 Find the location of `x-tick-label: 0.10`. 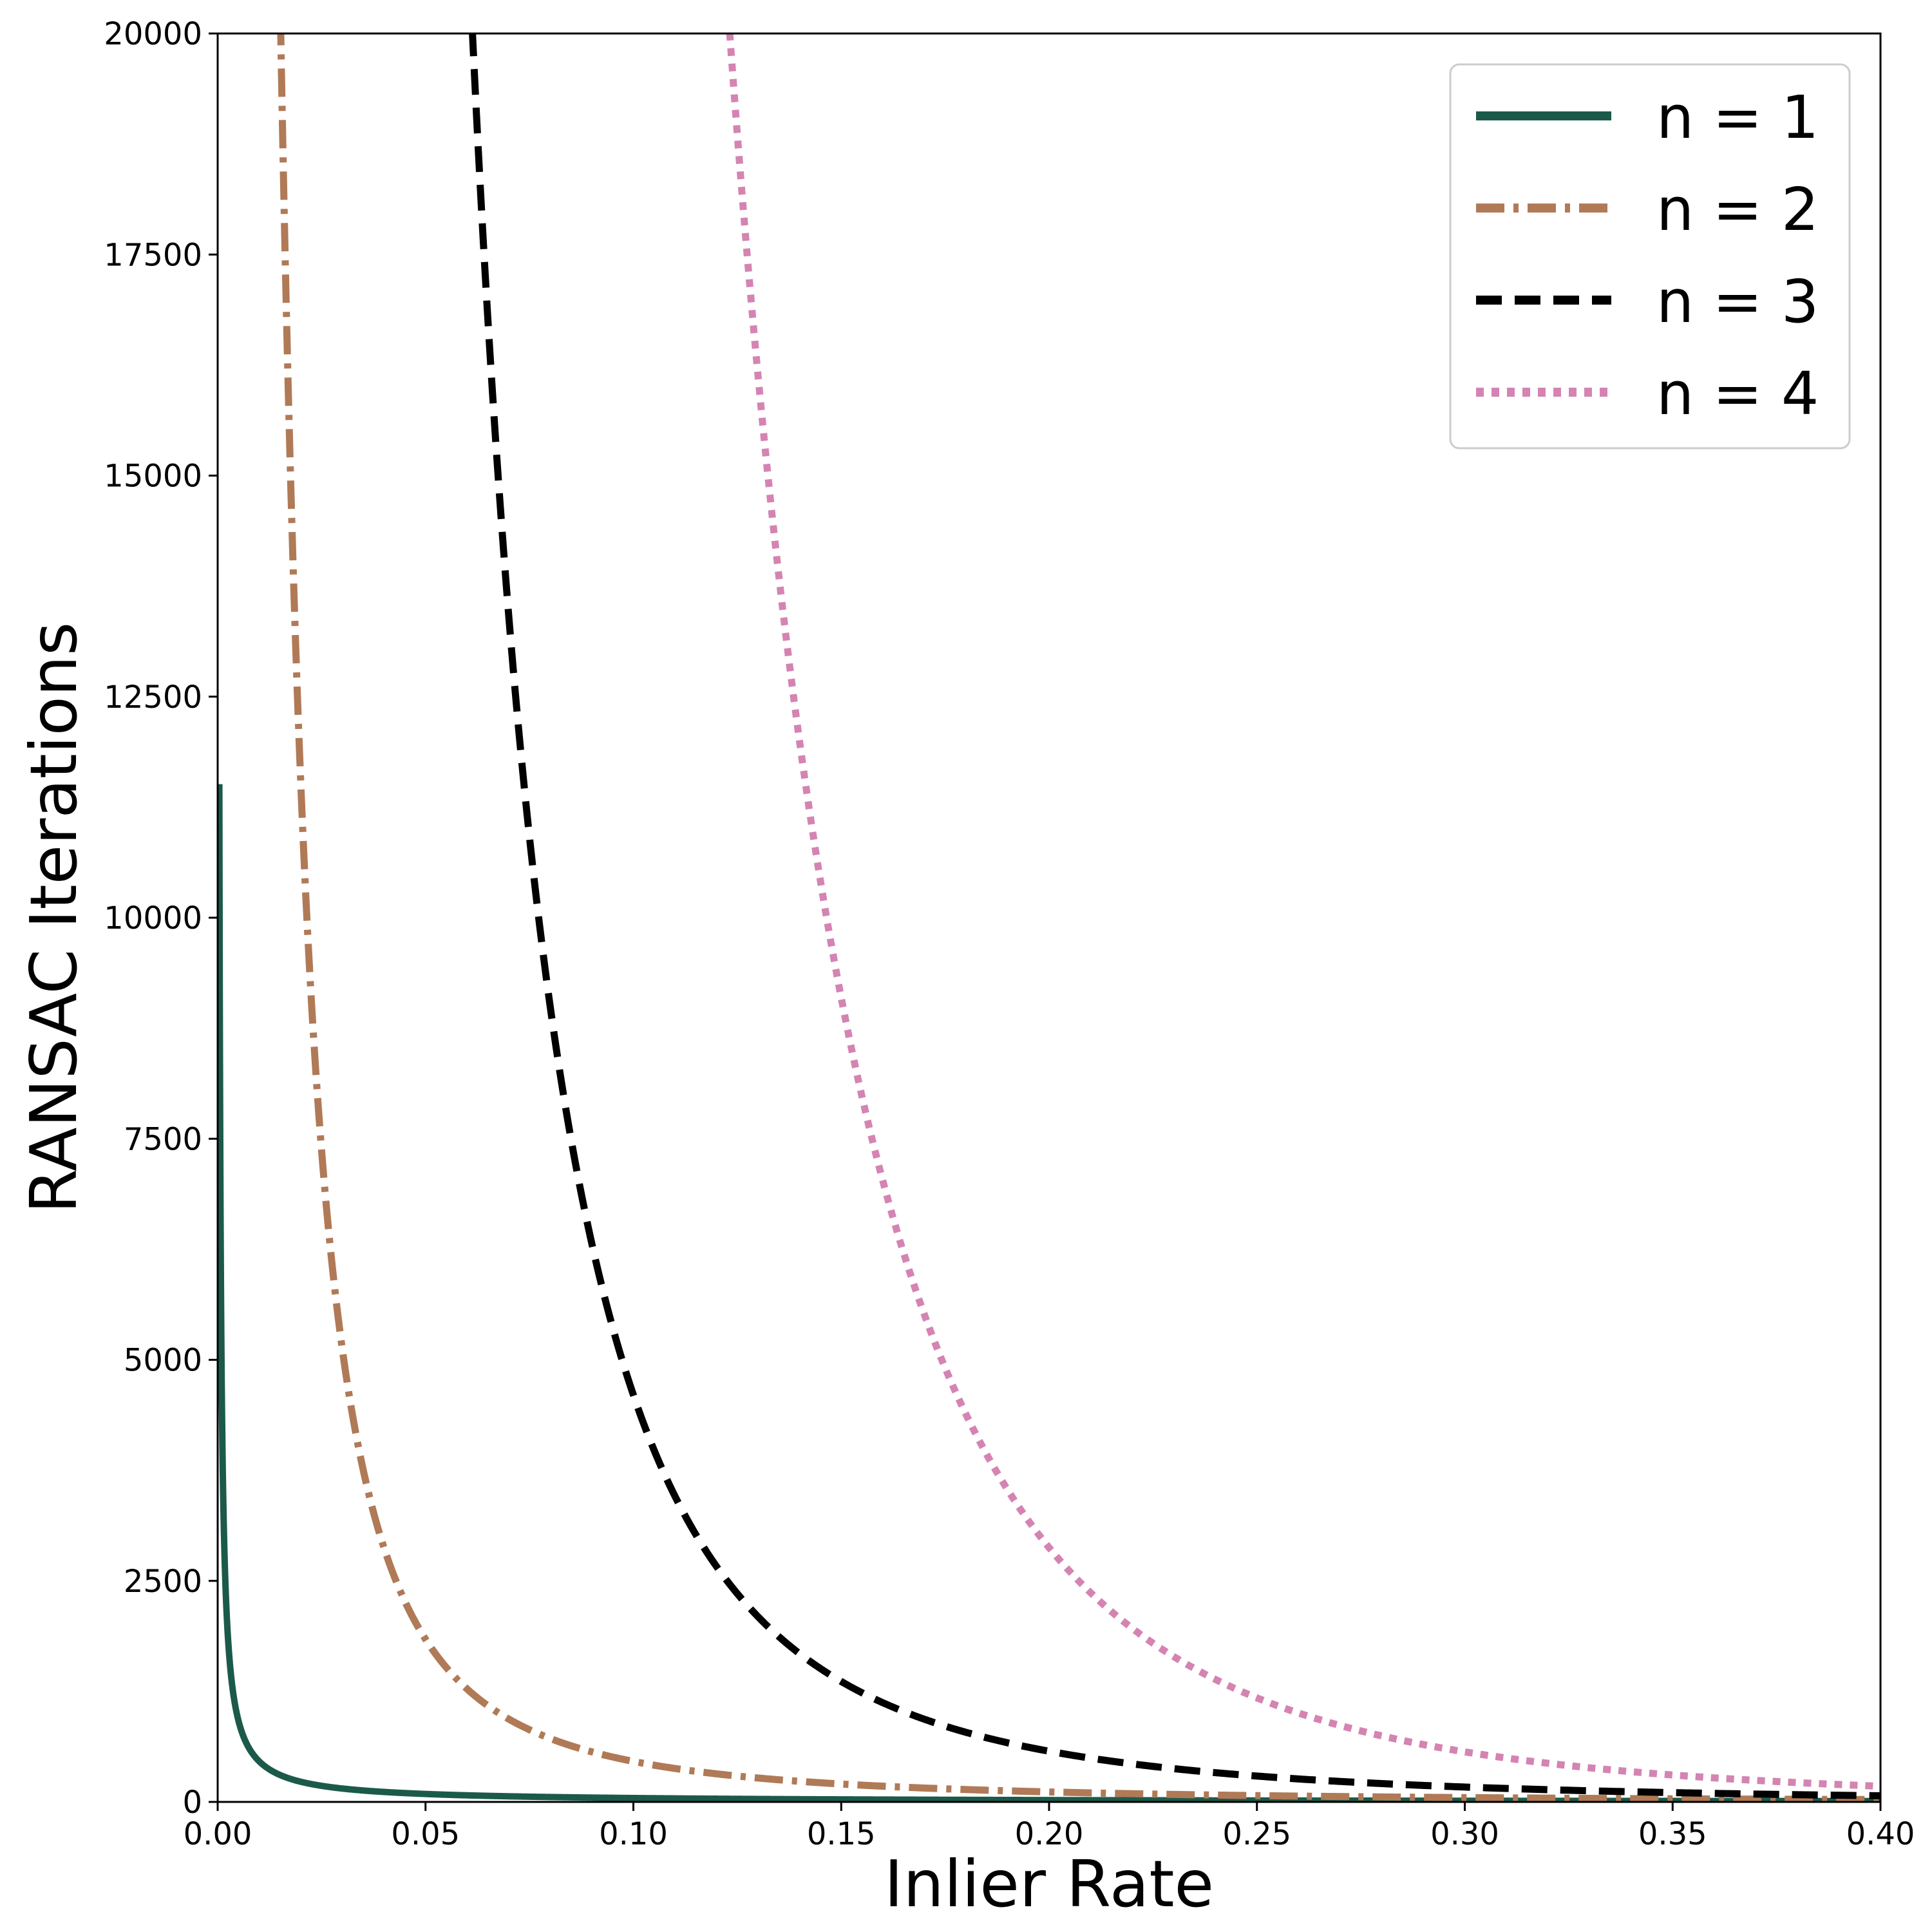

x-tick-label: 0.10 is located at coordinates (634, 1834).